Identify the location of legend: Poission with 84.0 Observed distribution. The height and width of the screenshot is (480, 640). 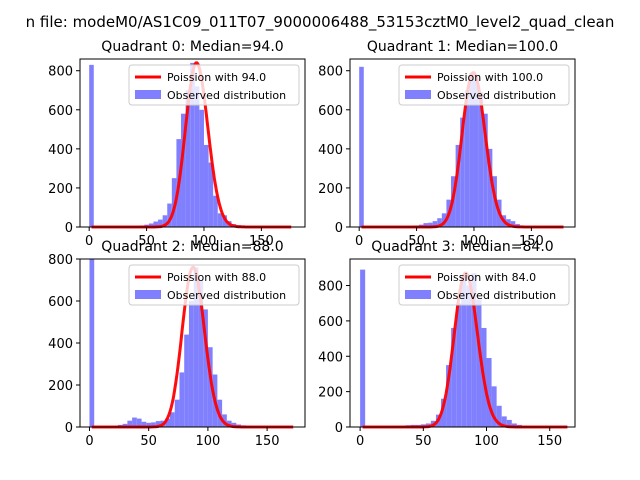
(484, 285).